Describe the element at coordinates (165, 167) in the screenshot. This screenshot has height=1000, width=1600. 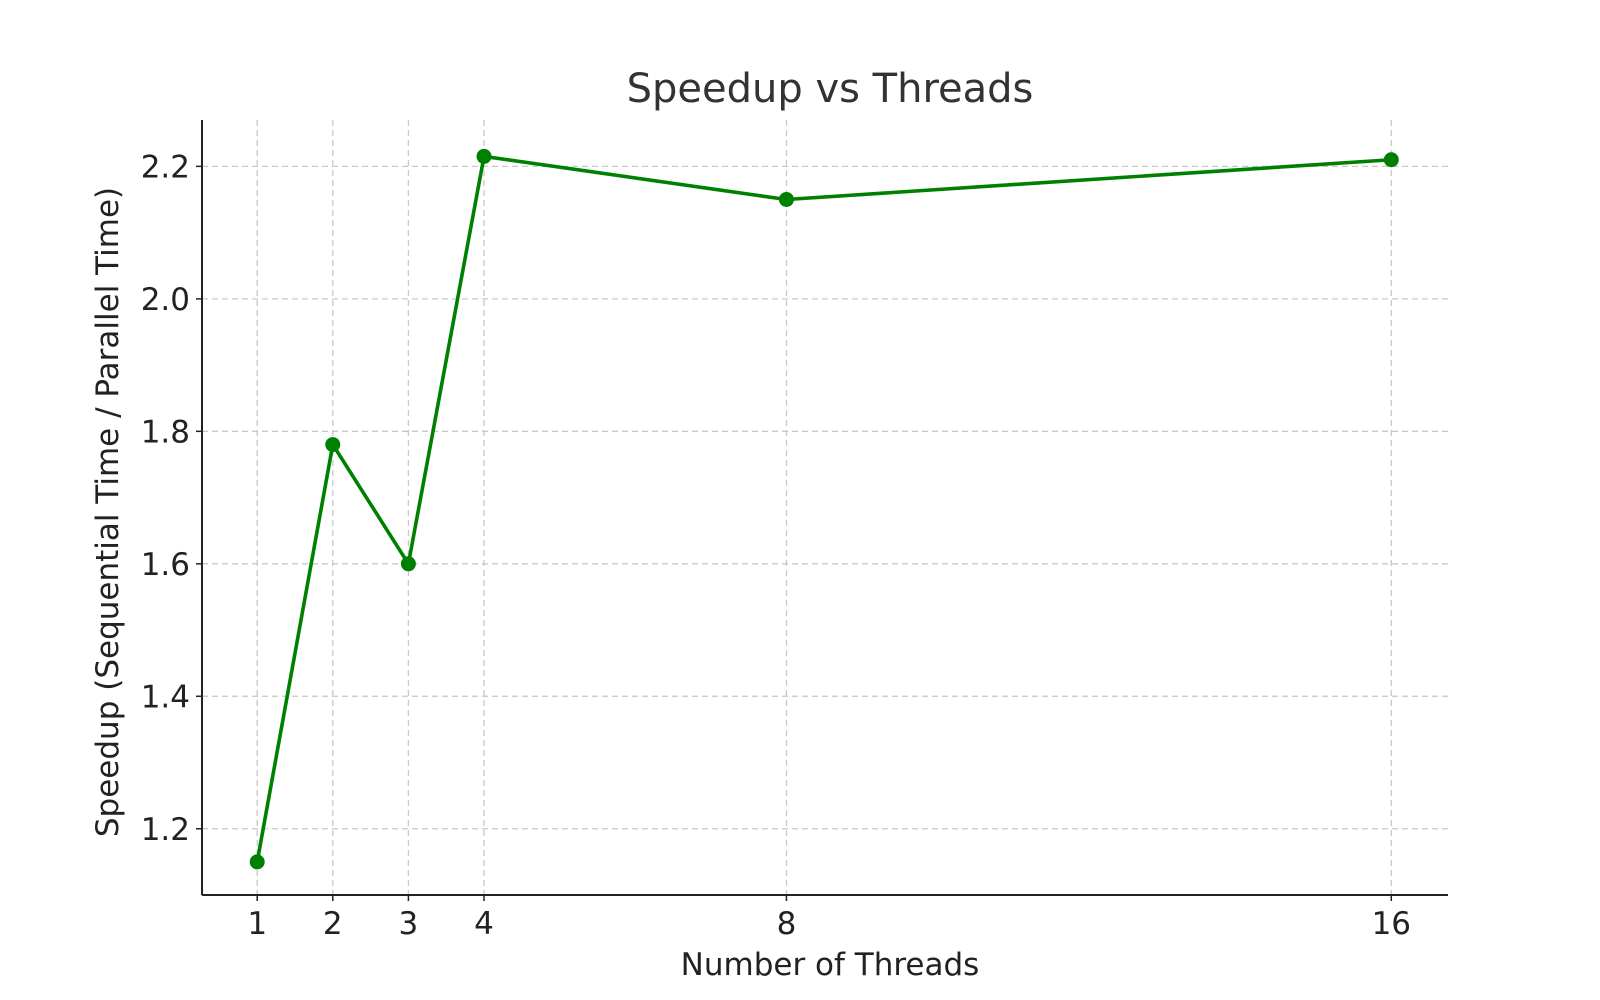
I see `y-tick-label-2.2: 2.2` at that location.